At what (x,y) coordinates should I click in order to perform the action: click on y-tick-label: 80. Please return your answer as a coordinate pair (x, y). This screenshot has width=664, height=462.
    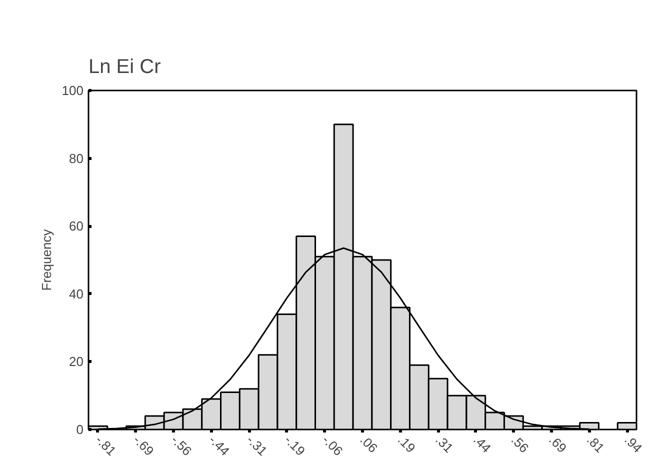
    Looking at the image, I should click on (76, 158).